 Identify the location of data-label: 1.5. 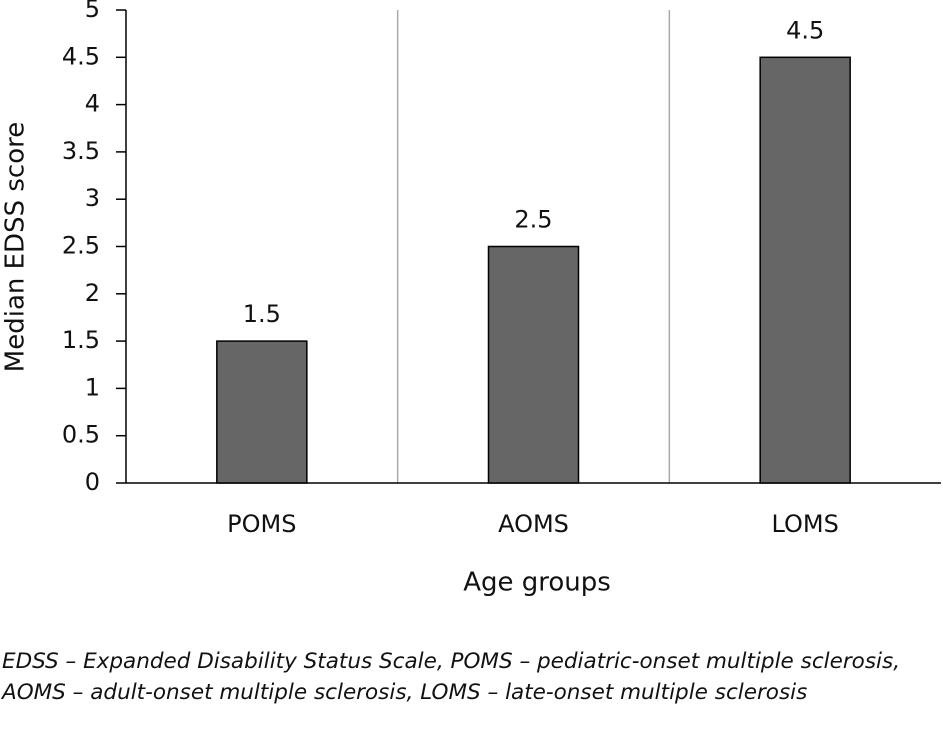
(262, 314).